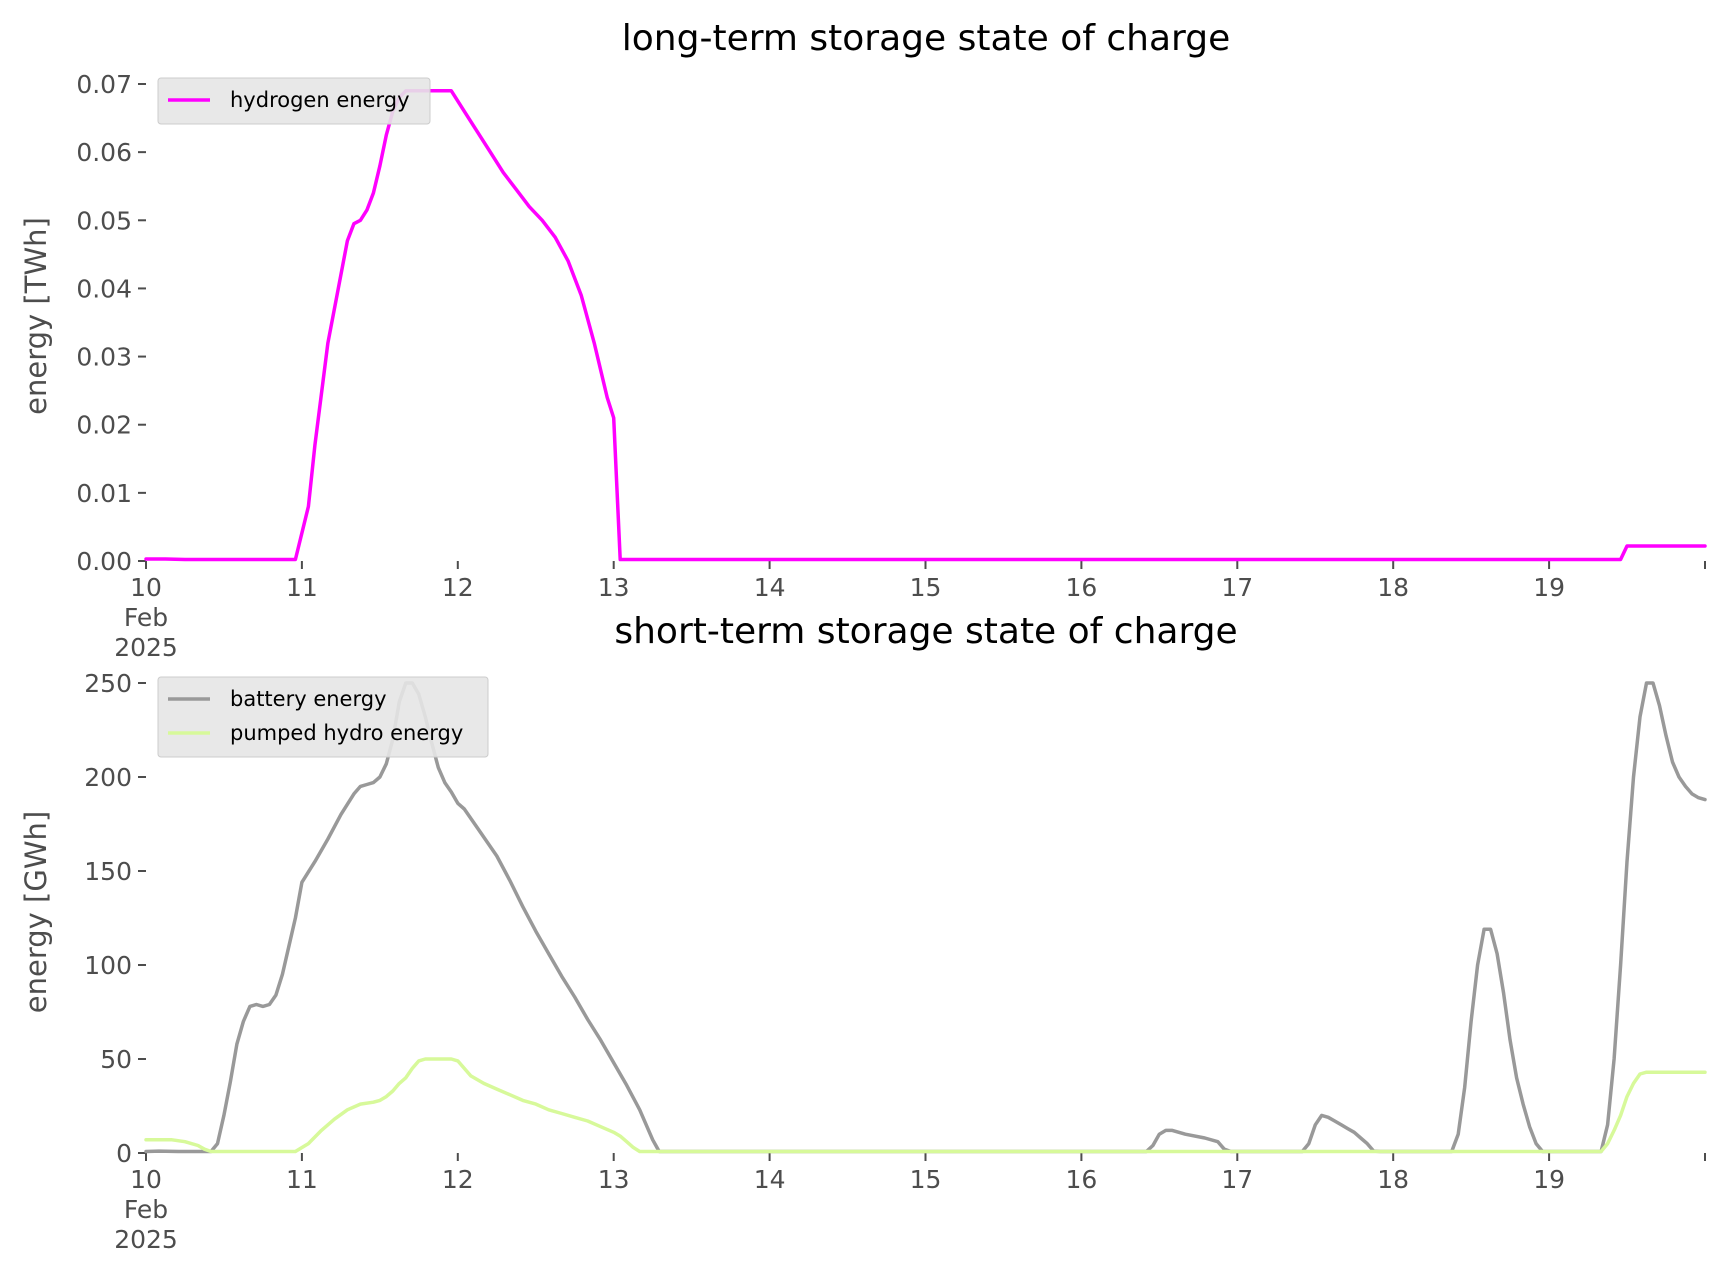 Image resolution: width=1715 pixels, height=1277 pixels. What do you see at coordinates (108, 777) in the screenshot?
I see `y-tick-label: 200` at bounding box center [108, 777].